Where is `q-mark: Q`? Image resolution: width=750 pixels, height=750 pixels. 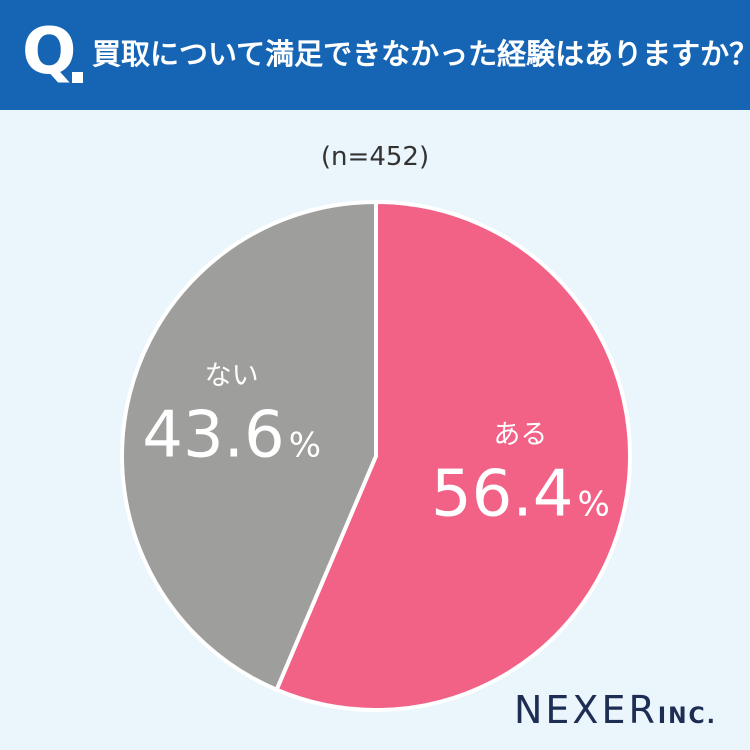 q-mark: Q is located at coordinates (49, 52).